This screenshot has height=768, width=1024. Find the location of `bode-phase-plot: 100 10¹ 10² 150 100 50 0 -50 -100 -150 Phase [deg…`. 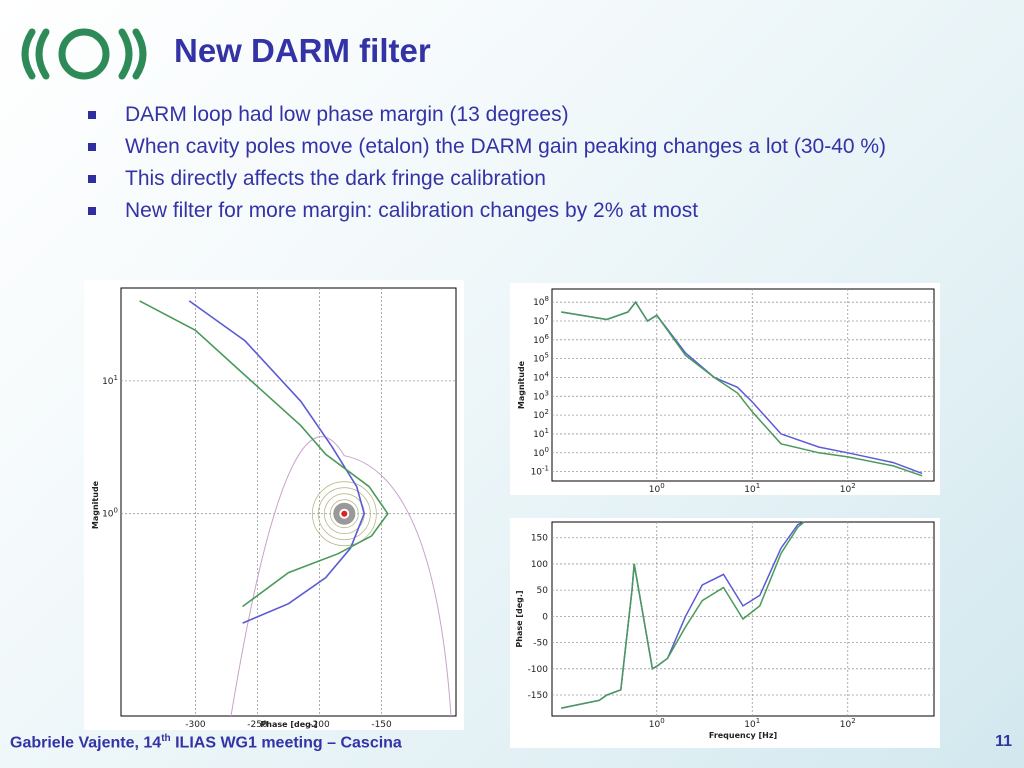

bode-phase-plot: 100 10¹ 10² 150 100 50 0 -50 -100 -150 Phase [deg… is located at coordinates (725, 633).